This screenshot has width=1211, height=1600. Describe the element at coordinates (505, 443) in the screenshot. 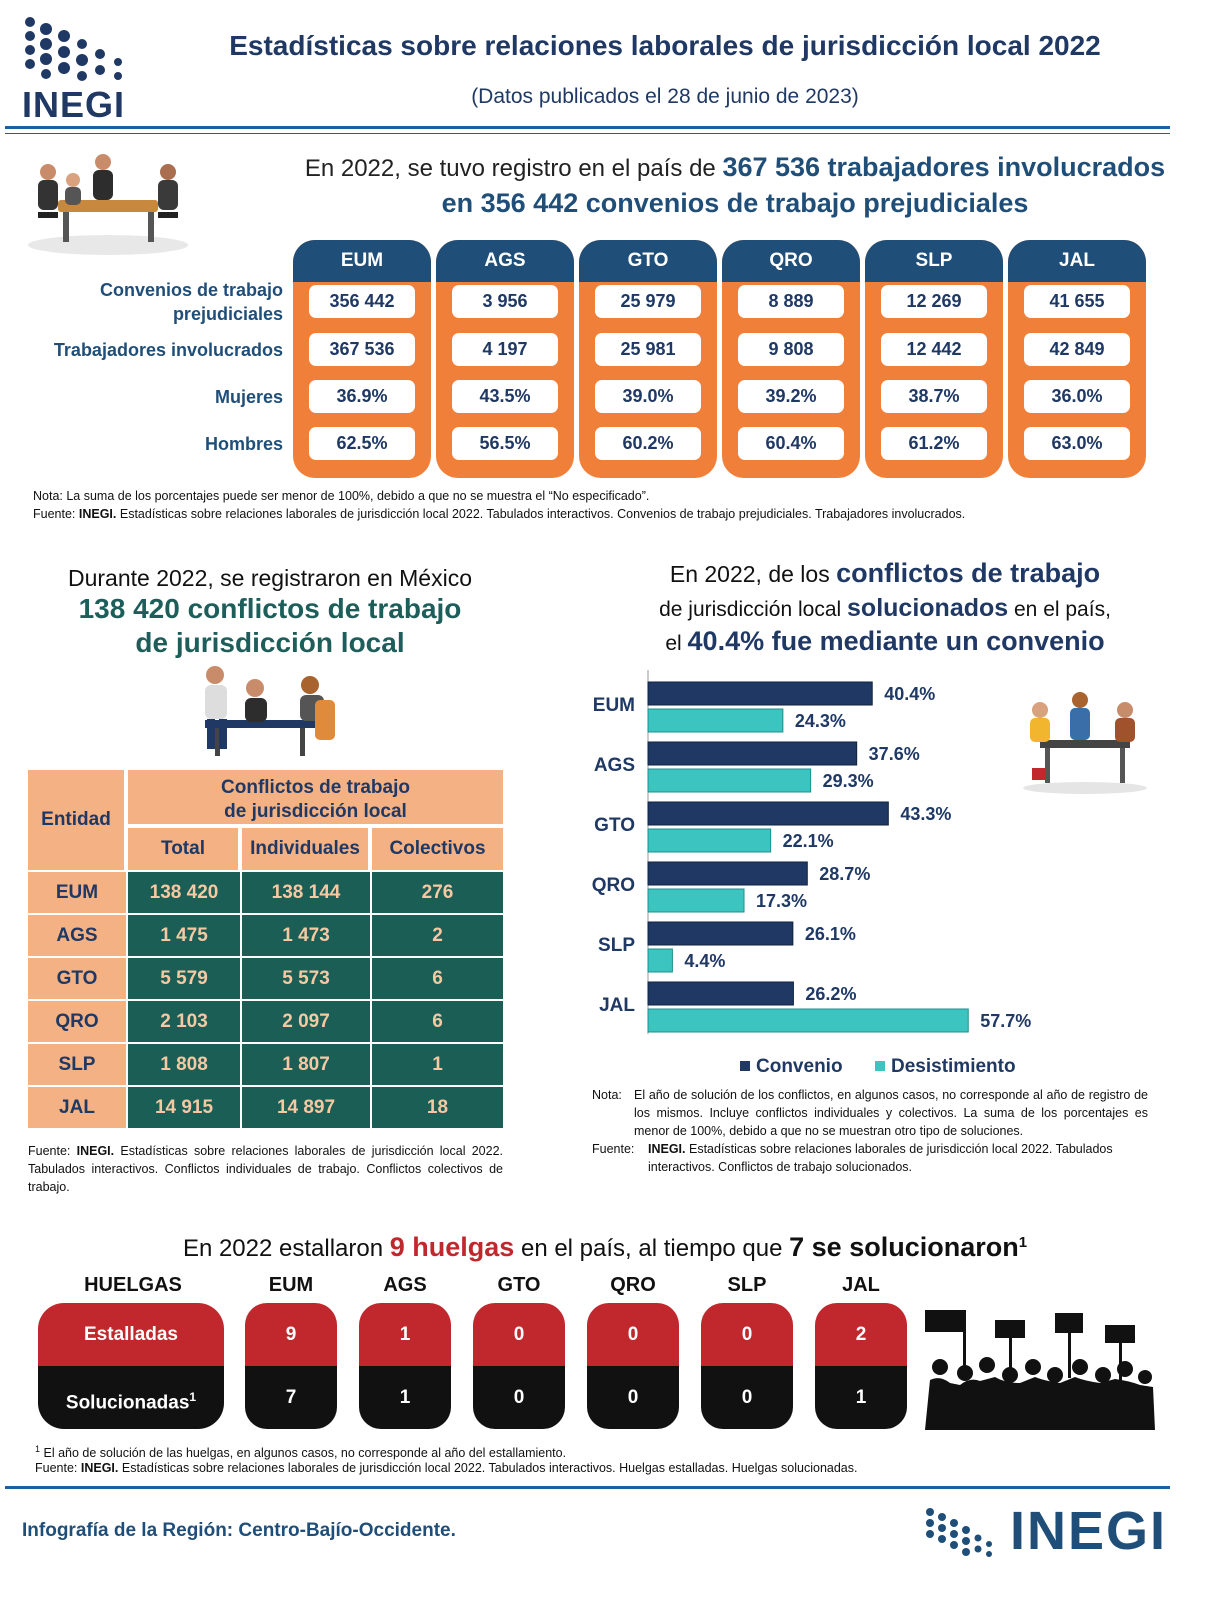

I see `cell-hombres: 56.5%` at that location.